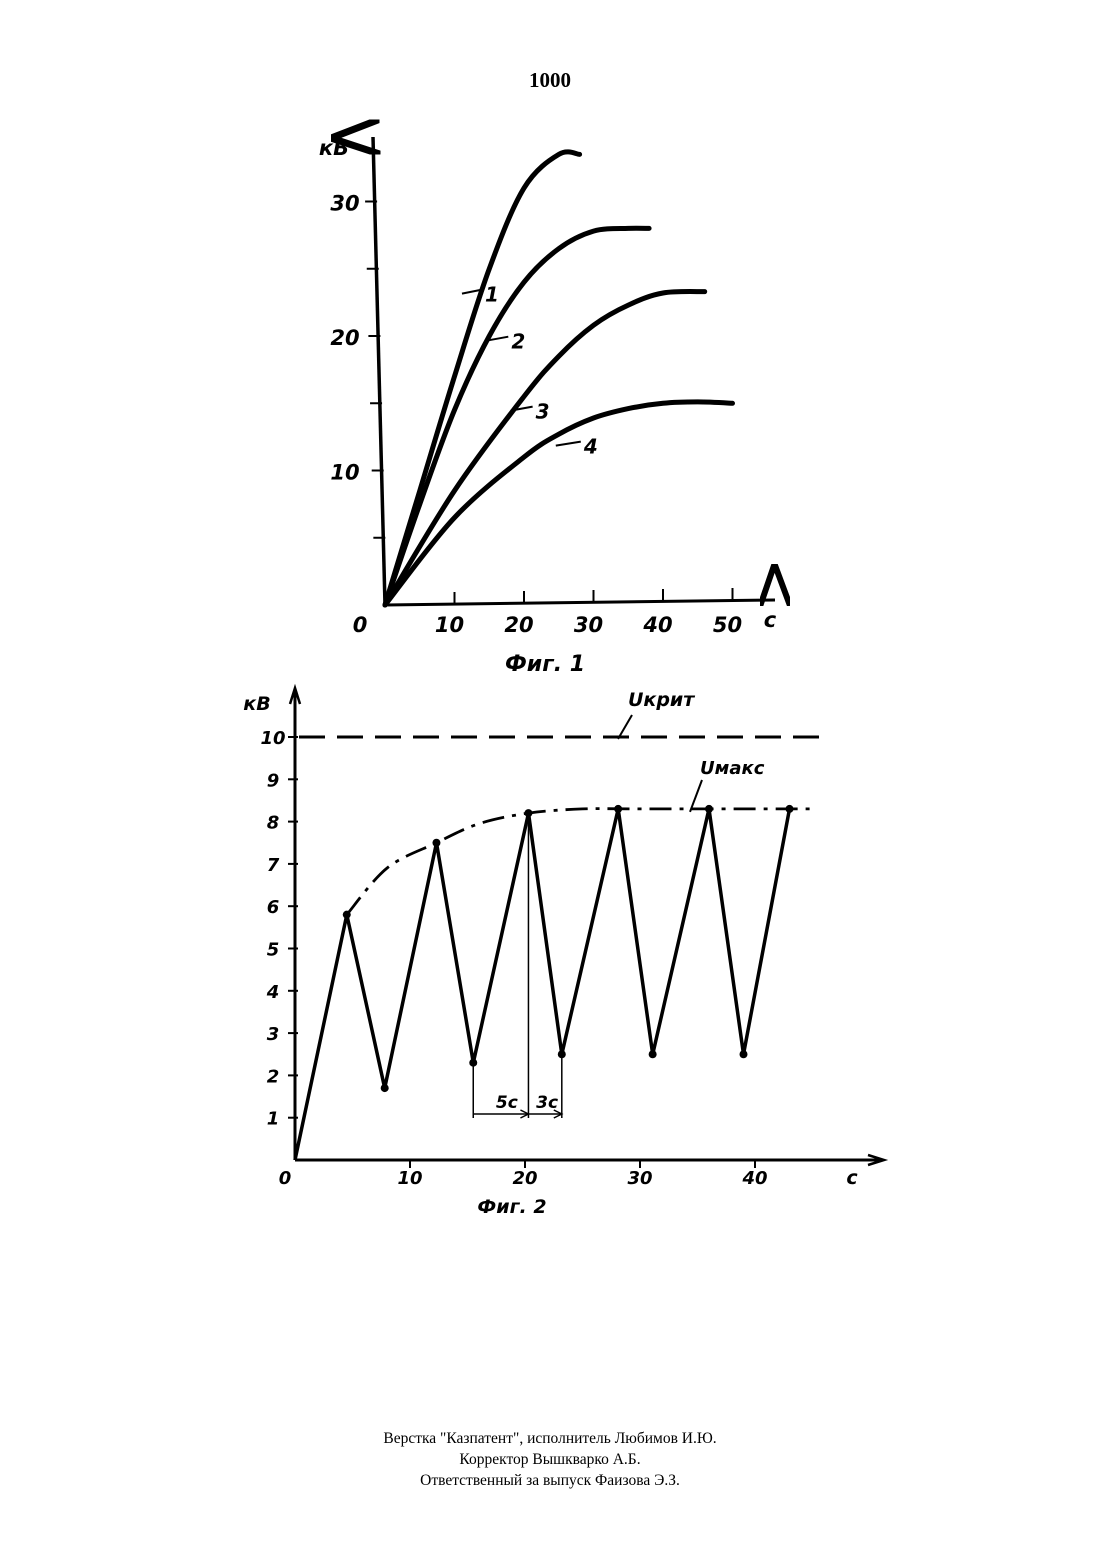 The image size is (1100, 1556). What do you see at coordinates (273, 1076) in the screenshot?
I see `y-tick-label: 2` at bounding box center [273, 1076].